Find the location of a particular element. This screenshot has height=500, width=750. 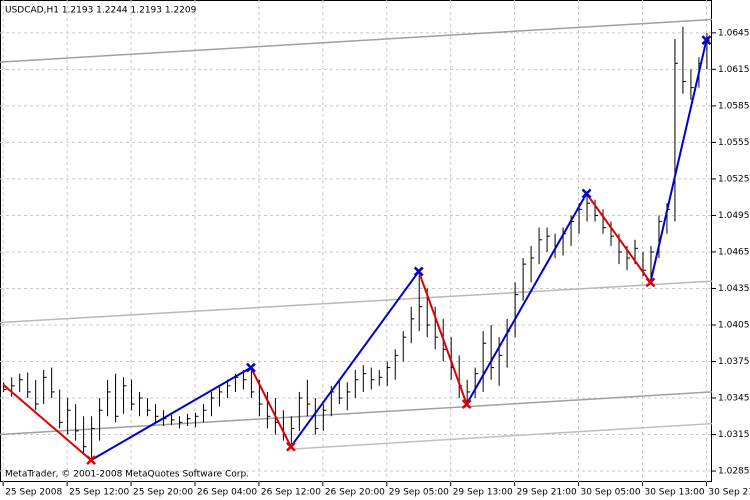

y-tick-label: 1.0585 is located at coordinates (734, 106).